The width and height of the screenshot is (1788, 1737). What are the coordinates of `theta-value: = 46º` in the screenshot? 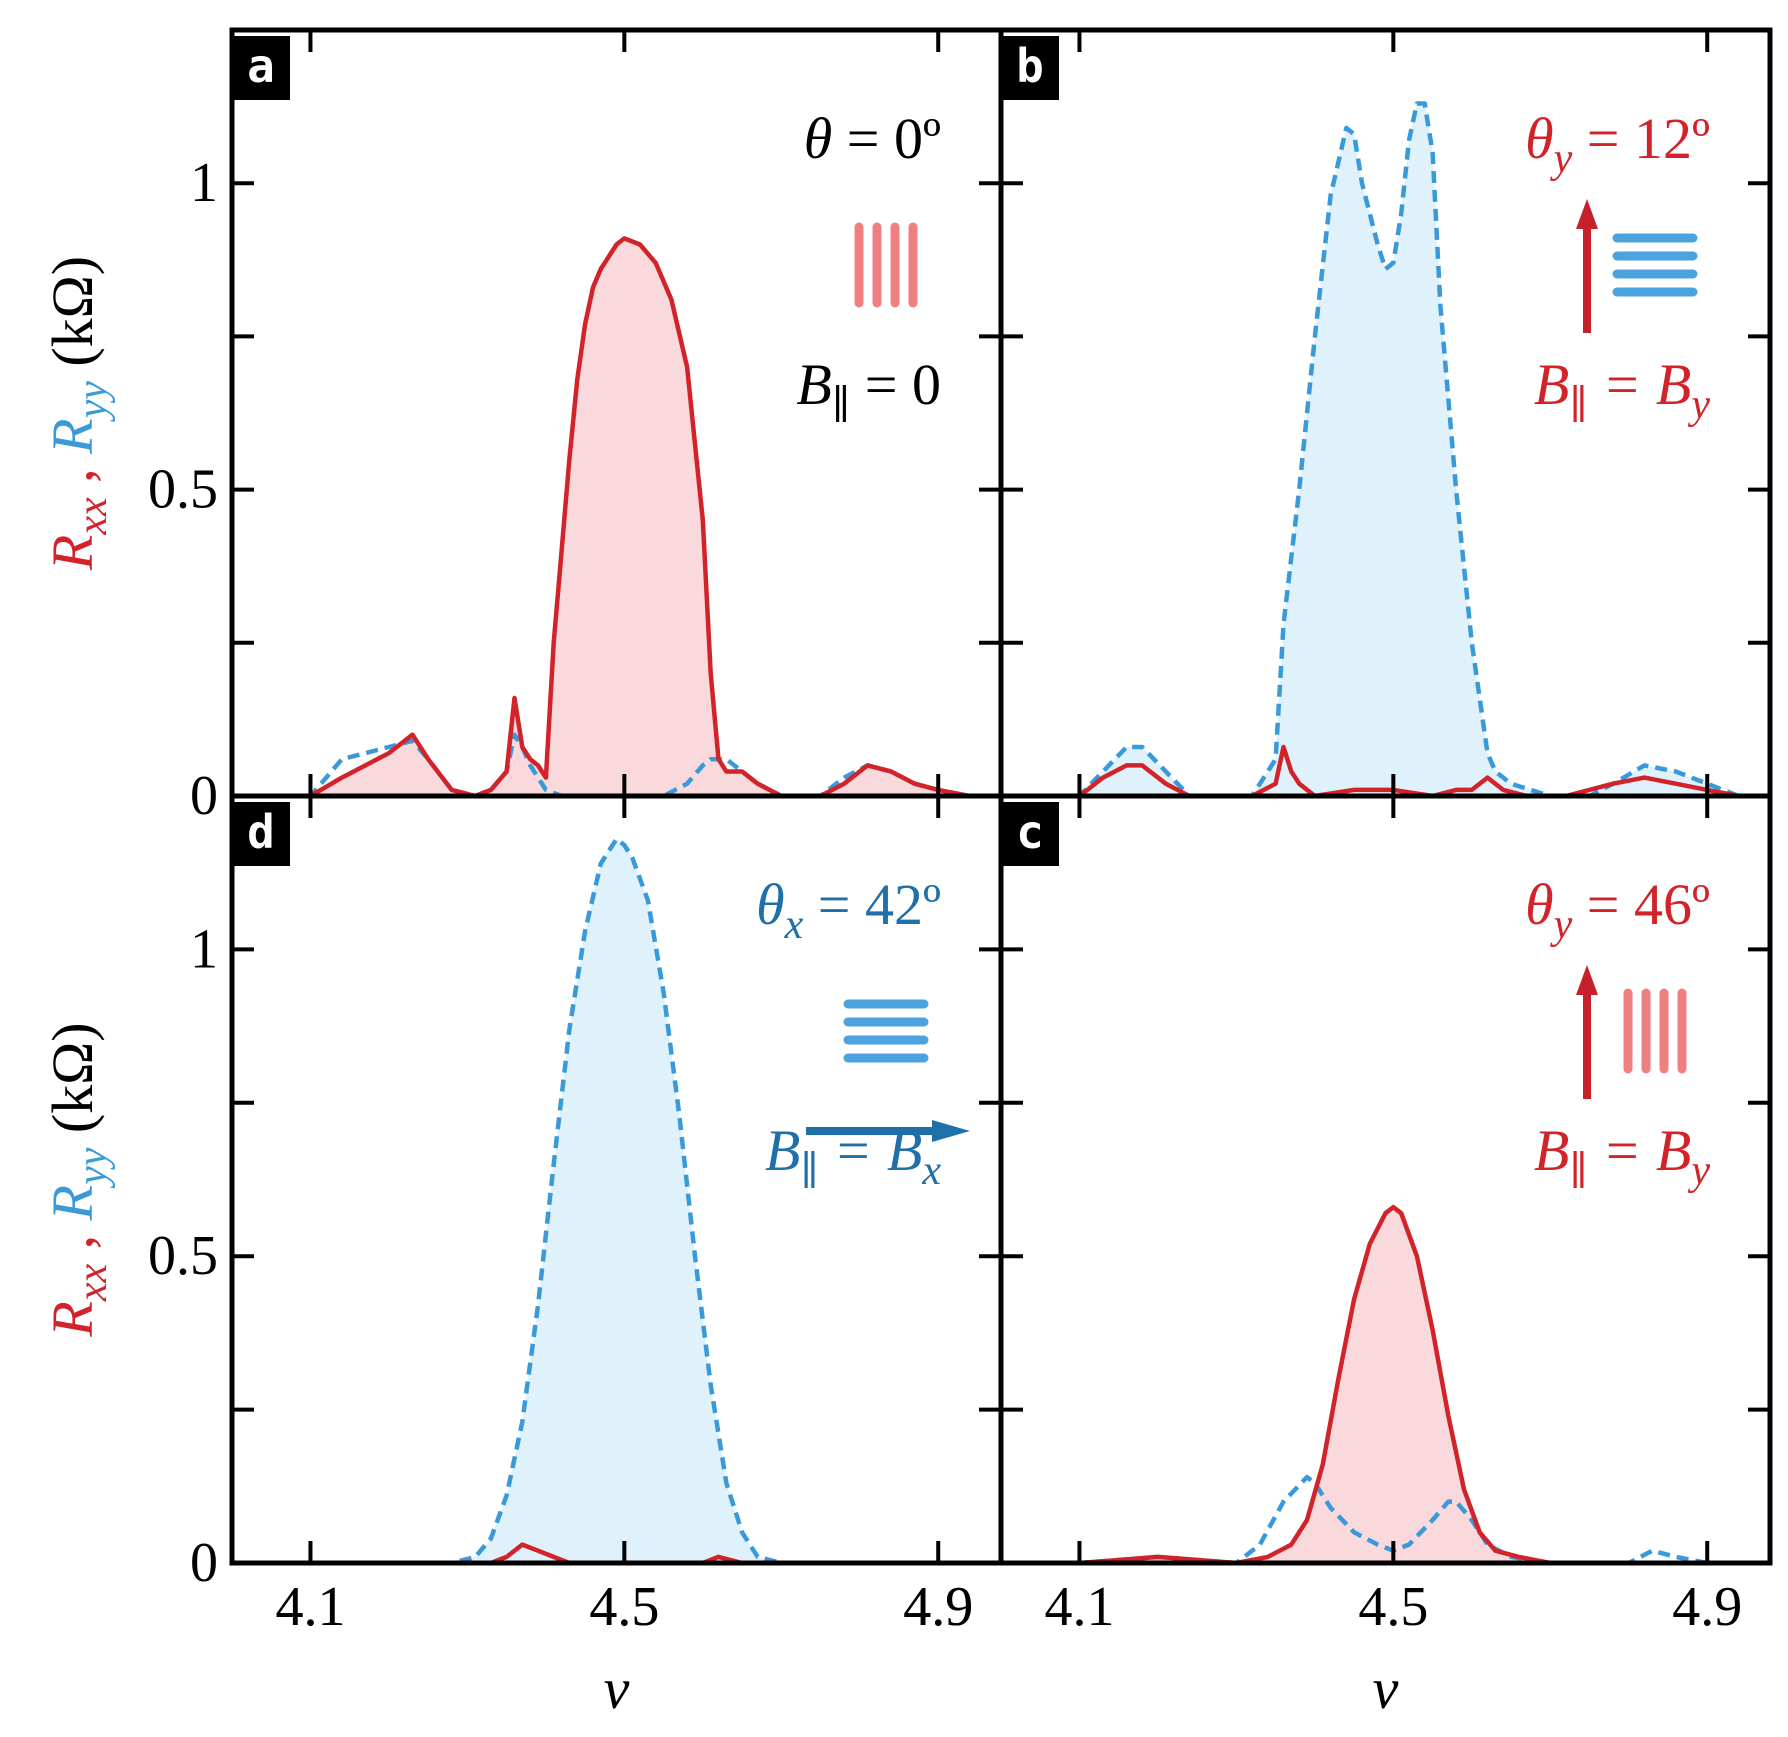 It's located at (1641, 904).